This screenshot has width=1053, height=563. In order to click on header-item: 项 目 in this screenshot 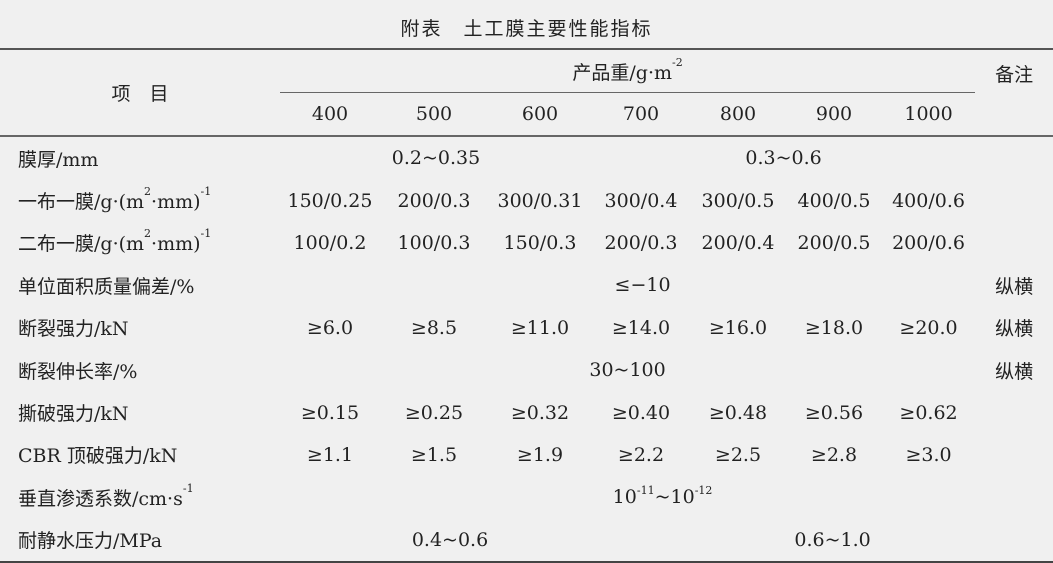, I will do `click(140, 92)`.